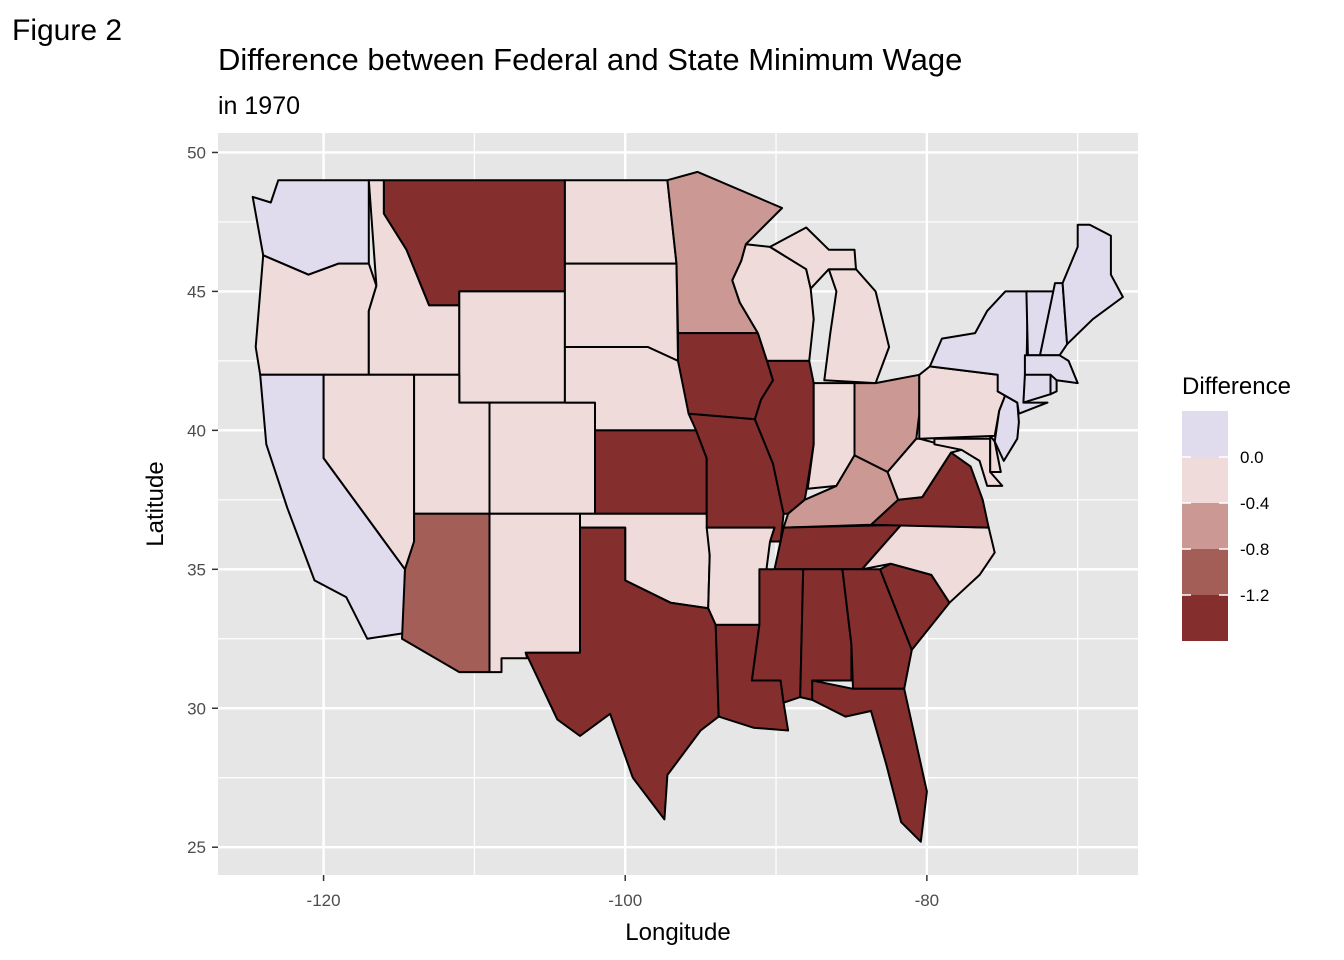  Describe the element at coordinates (196, 430) in the screenshot. I see `y-tick-label: 40` at that location.